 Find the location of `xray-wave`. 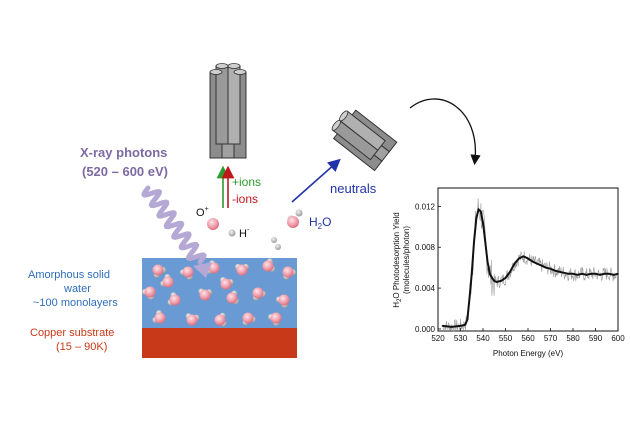

xray-wave is located at coordinates (174, 225).